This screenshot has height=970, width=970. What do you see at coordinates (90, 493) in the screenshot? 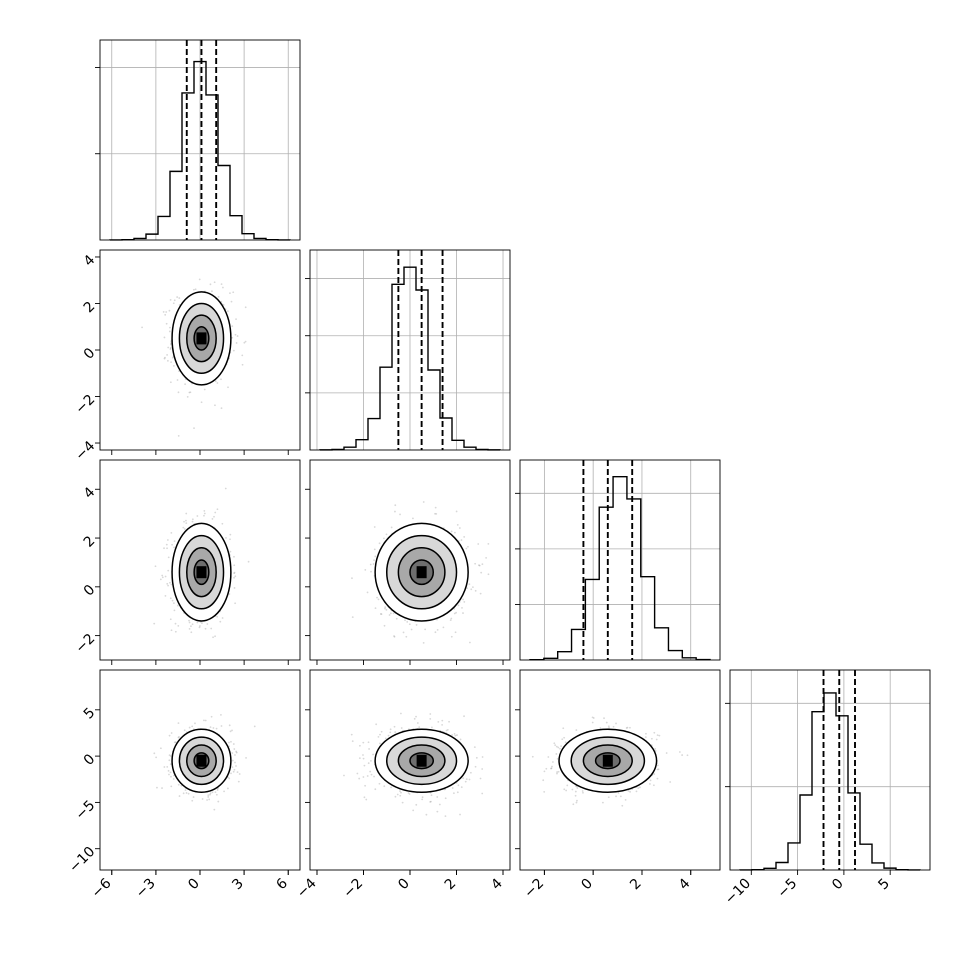
I see `y-tick-label: 4` at bounding box center [90, 493].